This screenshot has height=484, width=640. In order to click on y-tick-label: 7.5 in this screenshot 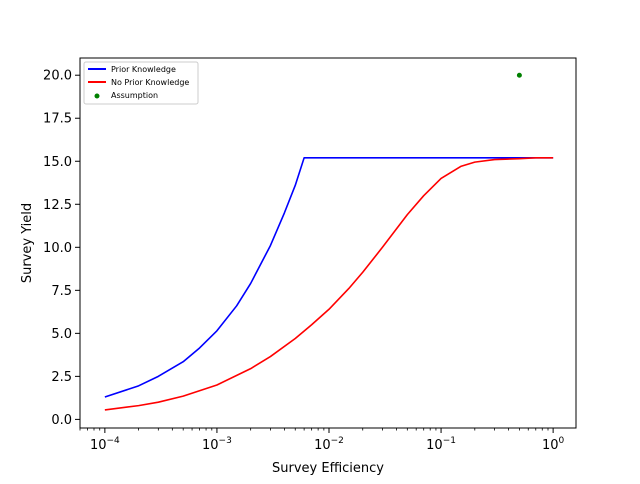, I will do `click(61, 291)`.